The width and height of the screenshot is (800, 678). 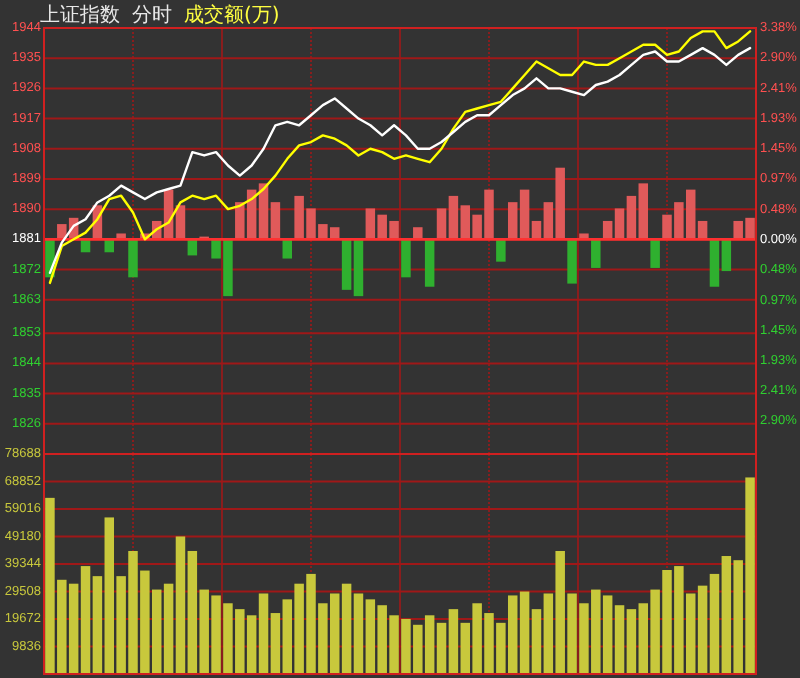 I want to click on chart-title: 上证指数, so click(x=80, y=15).